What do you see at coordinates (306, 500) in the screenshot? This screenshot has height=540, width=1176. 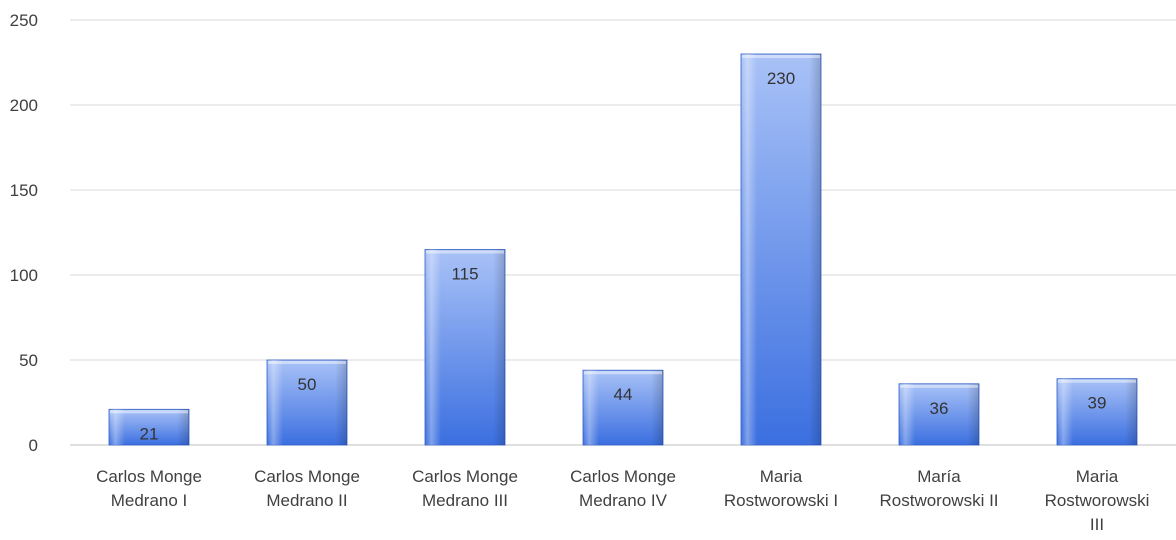 I see `x-category-label-line: Medrano II` at bounding box center [306, 500].